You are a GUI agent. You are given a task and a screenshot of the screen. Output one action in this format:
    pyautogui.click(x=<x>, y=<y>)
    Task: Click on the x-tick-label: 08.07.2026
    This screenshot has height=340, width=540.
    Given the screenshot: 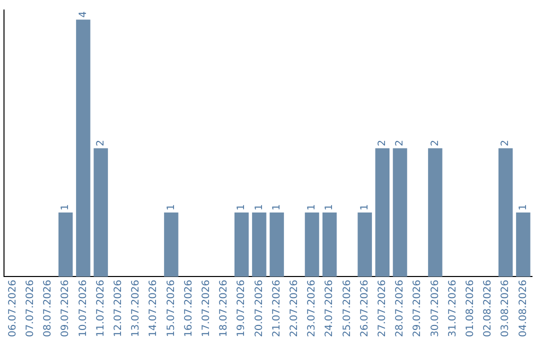 What is the action you would take?
    pyautogui.click(x=48, y=309)
    